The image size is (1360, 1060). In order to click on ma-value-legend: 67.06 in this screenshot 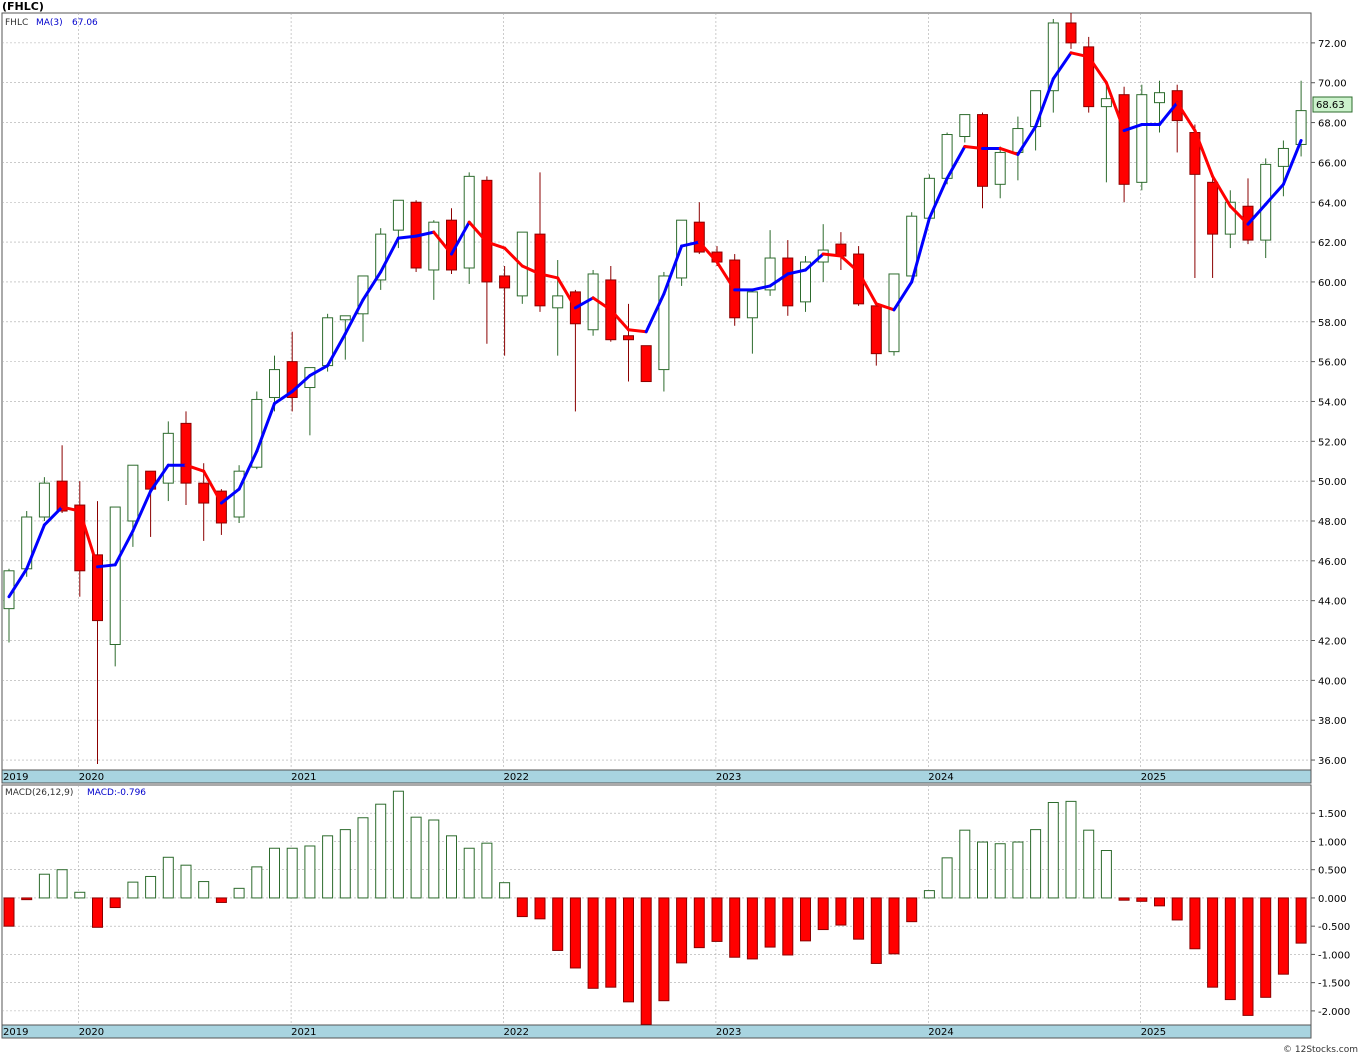, I will do `click(85, 23)`.